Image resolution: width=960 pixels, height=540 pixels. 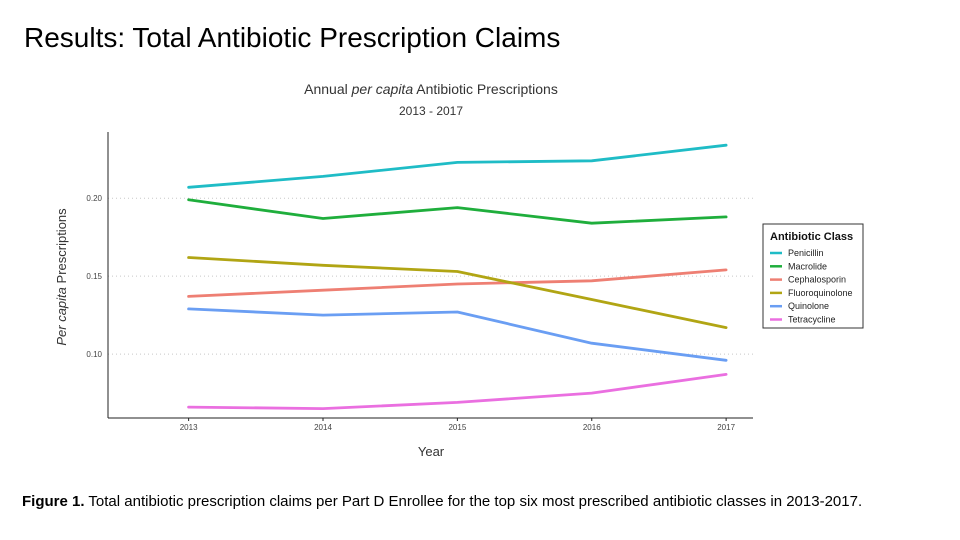 I want to click on caption-label: Figure 1., so click(x=53, y=501).